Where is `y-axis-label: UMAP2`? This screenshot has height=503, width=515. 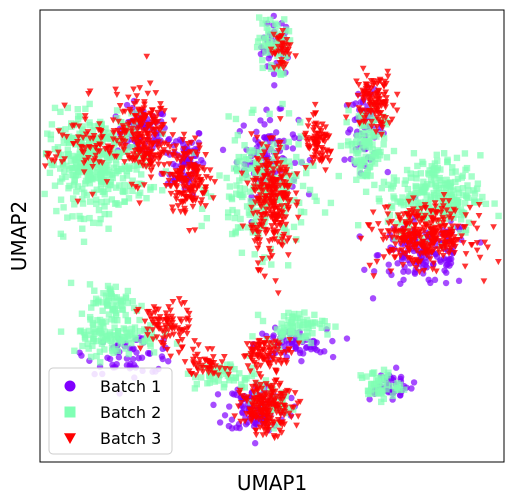 y-axis-label: UMAP2 is located at coordinates (19, 236).